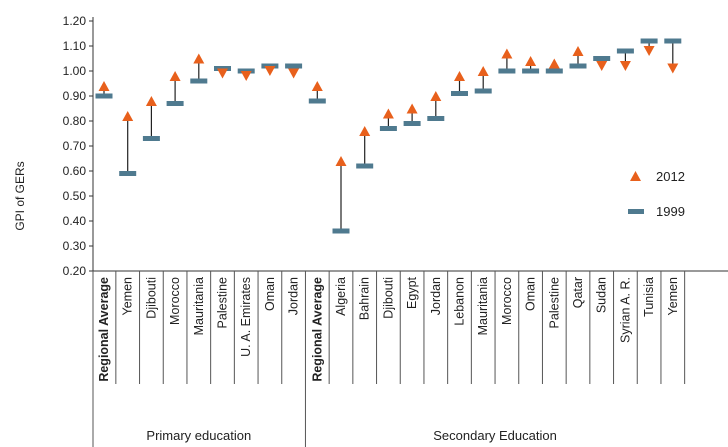 This screenshot has height=447, width=728. Describe the element at coordinates (75, 271) in the screenshot. I see `y-tick-label: 0.20` at that location.